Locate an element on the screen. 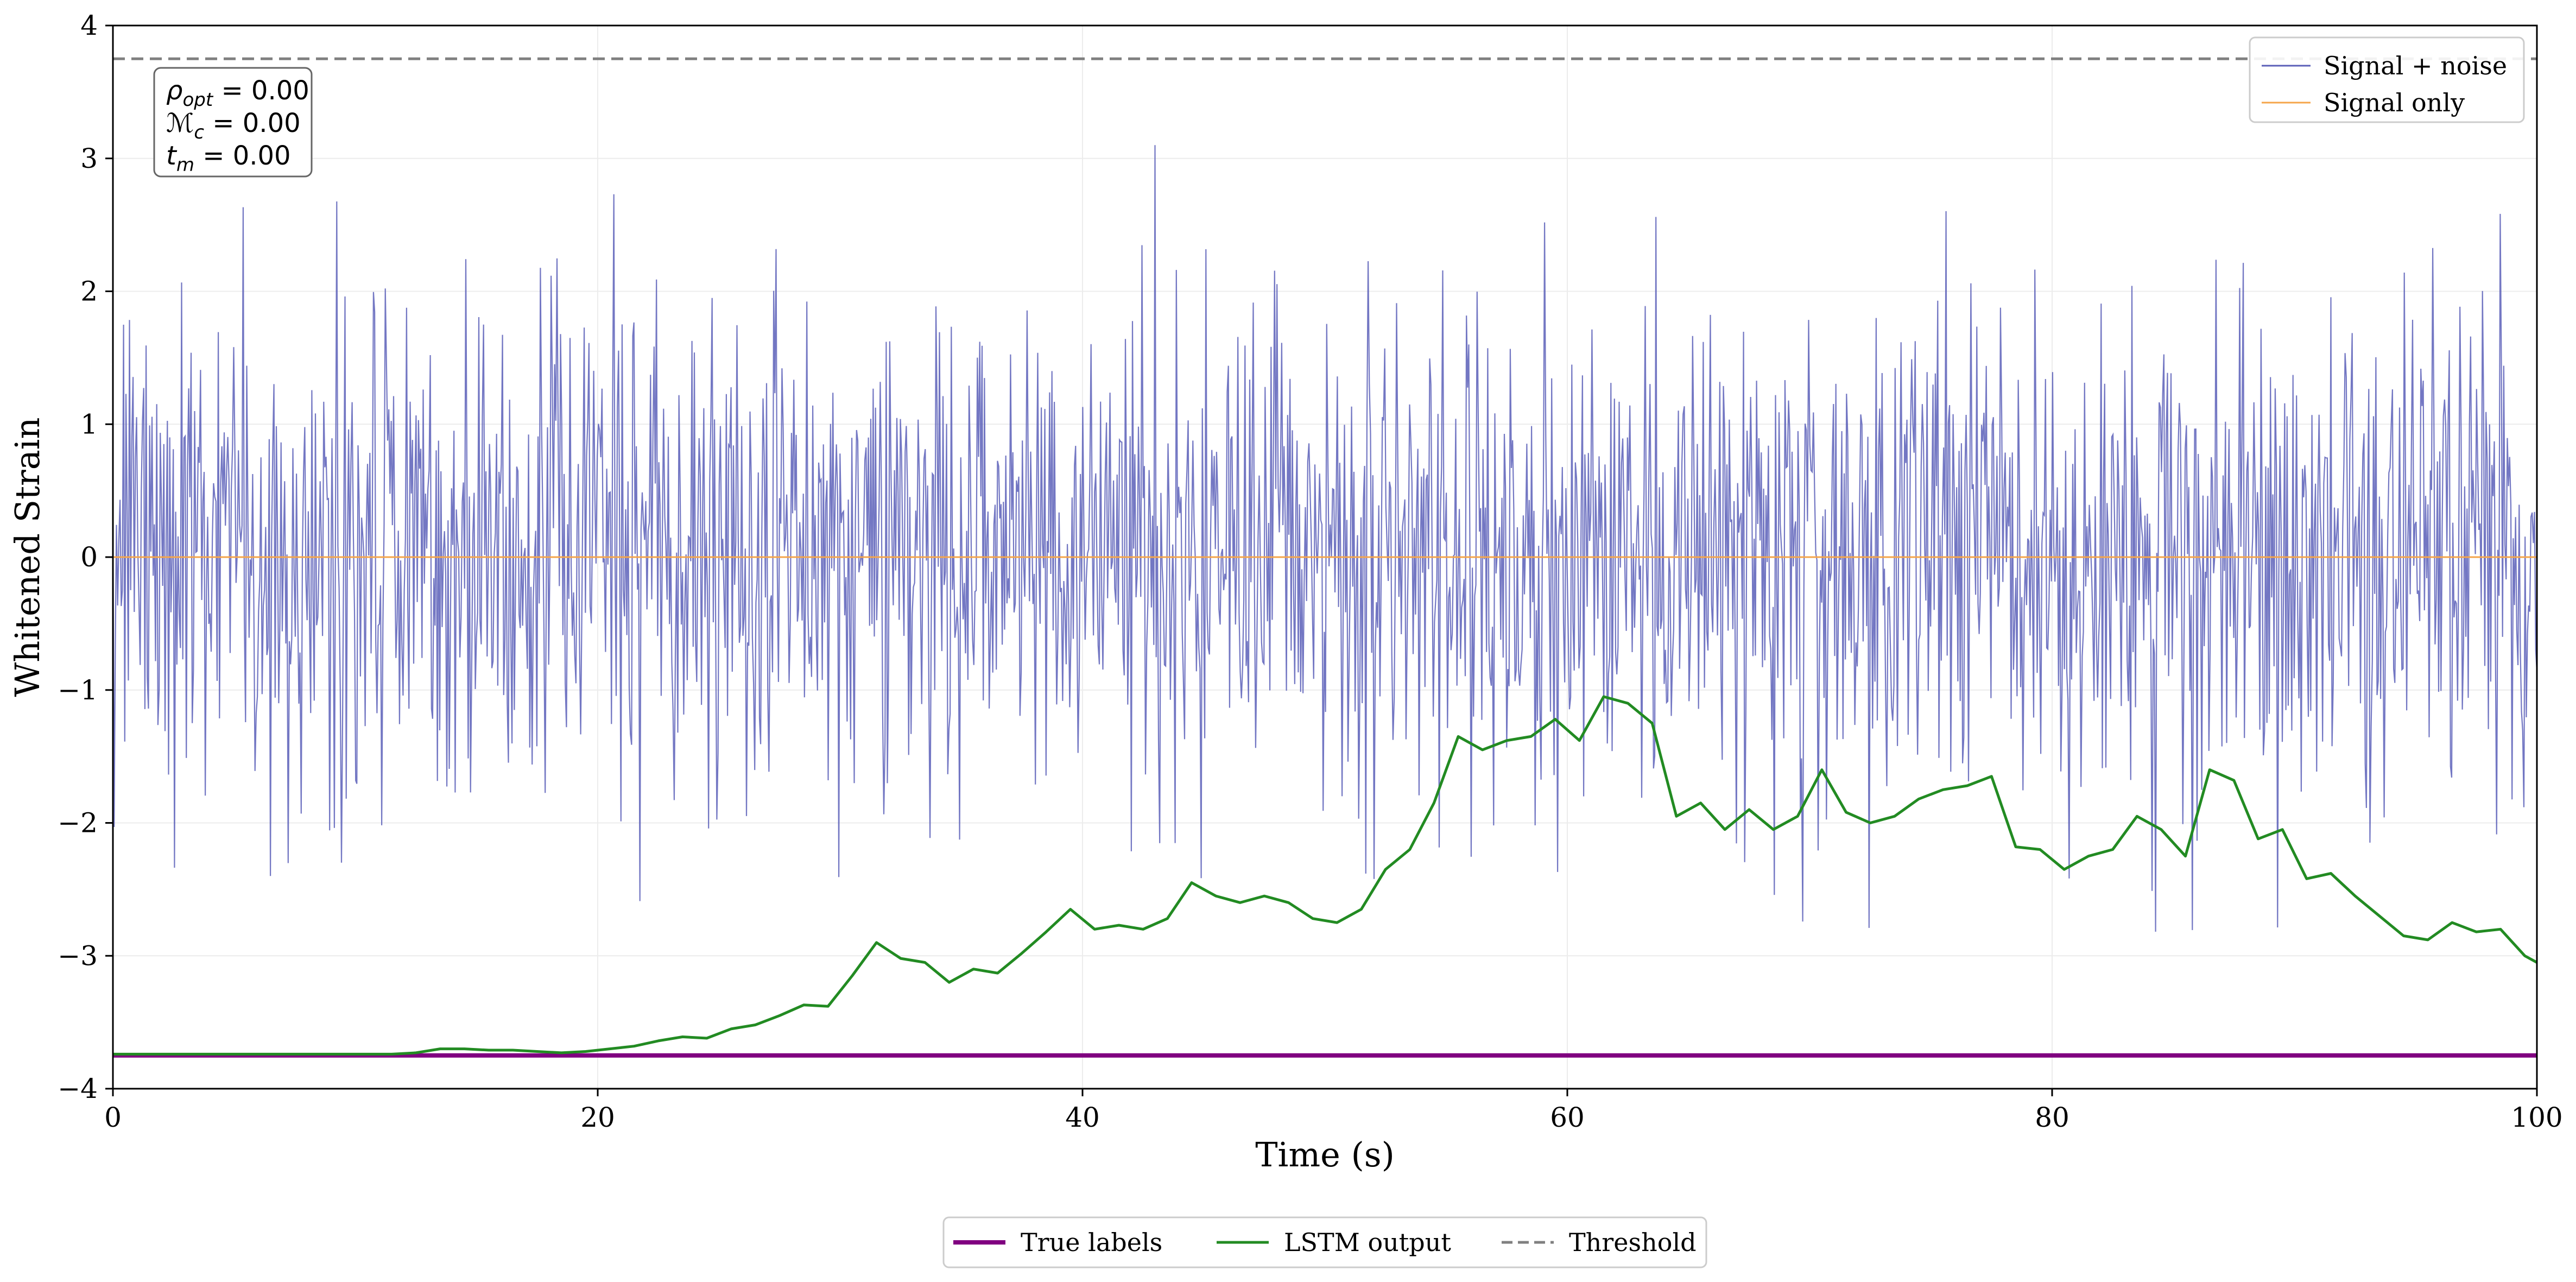 Image resolution: width=2576 pixels, height=1282 pixels. y-axis-title: Whitened Strain is located at coordinates (27, 557).